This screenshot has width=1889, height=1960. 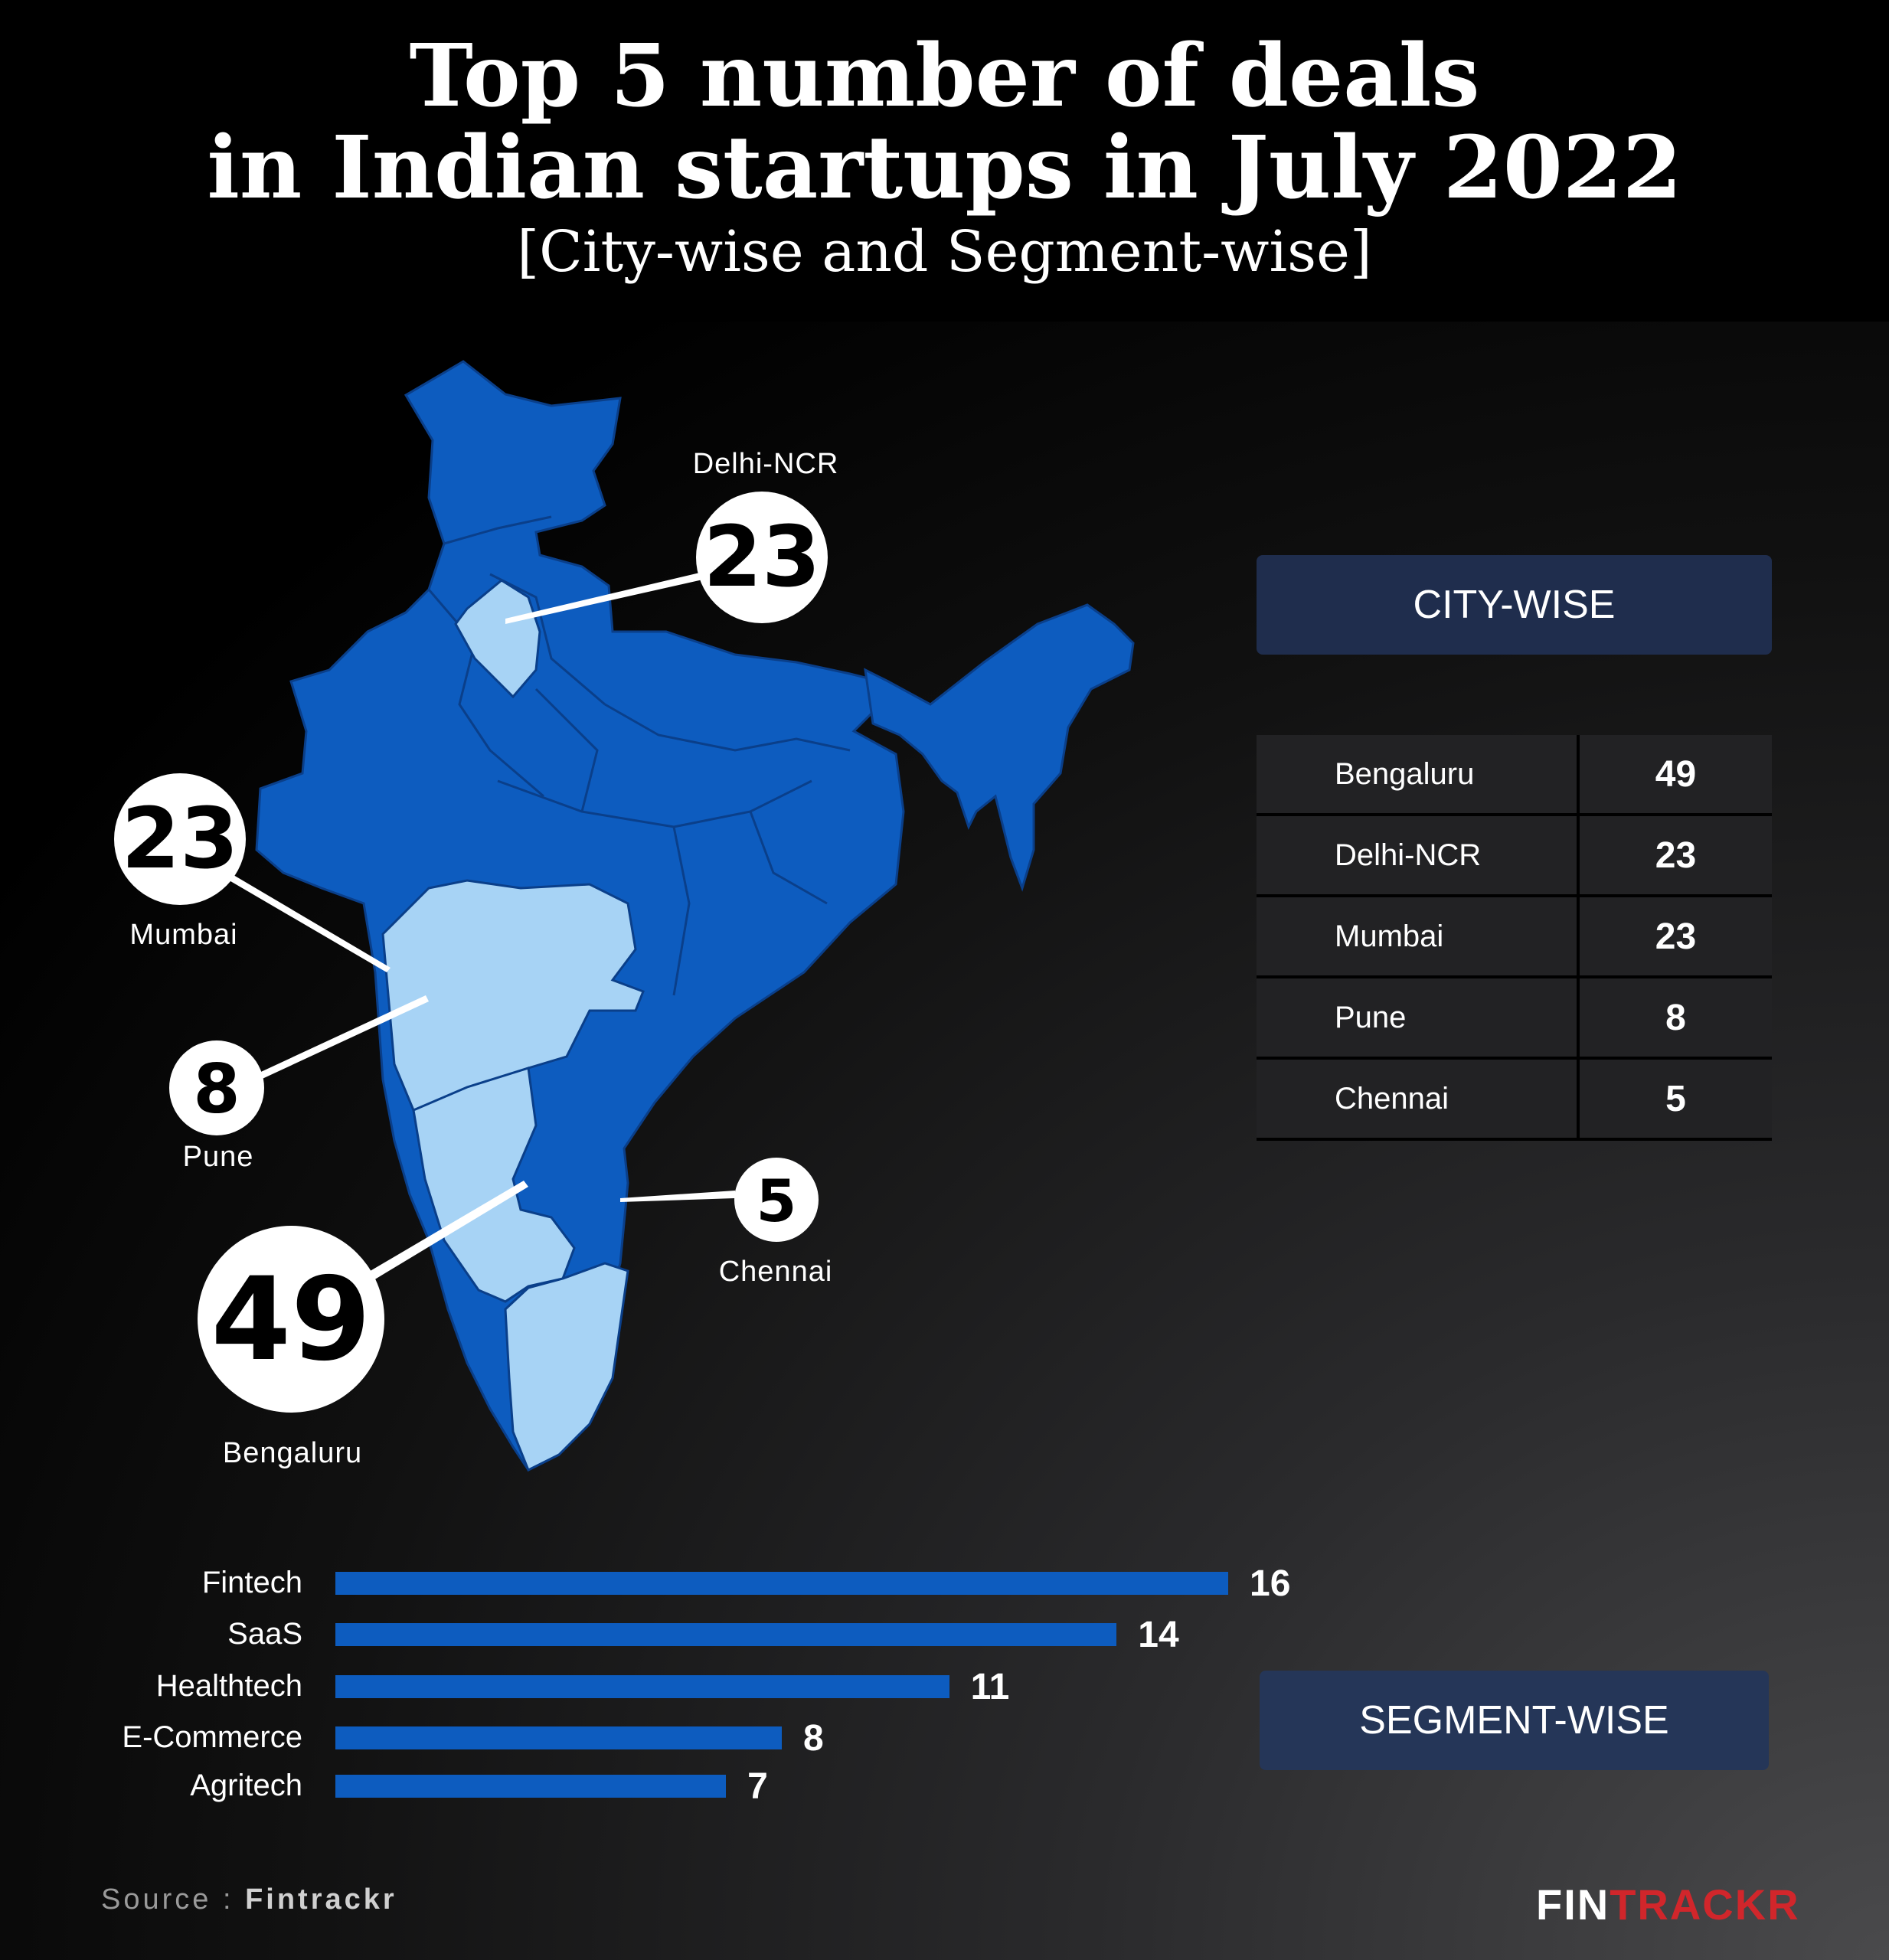 I want to click on india-northeast, so click(x=1000, y=747).